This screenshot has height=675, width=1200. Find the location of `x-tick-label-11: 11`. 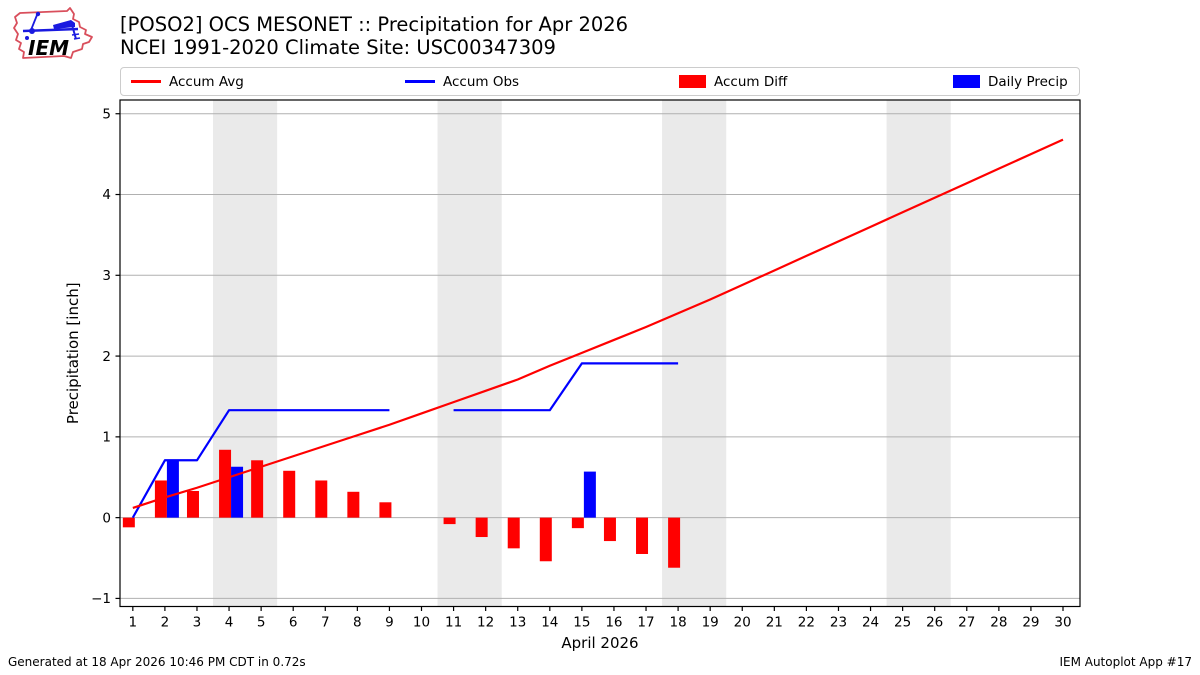

x-tick-label-11: 11 is located at coordinates (453, 623).